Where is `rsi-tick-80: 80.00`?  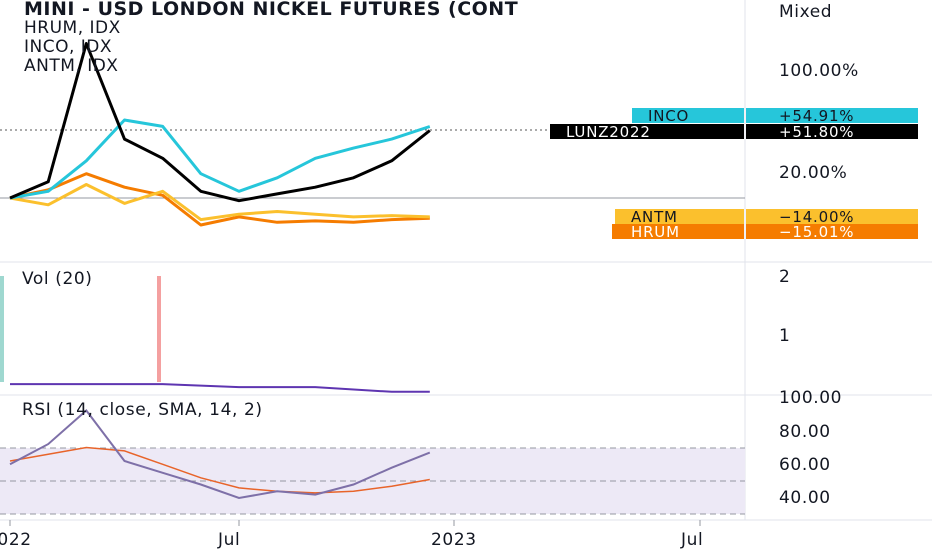
rsi-tick-80: 80.00 is located at coordinates (805, 432).